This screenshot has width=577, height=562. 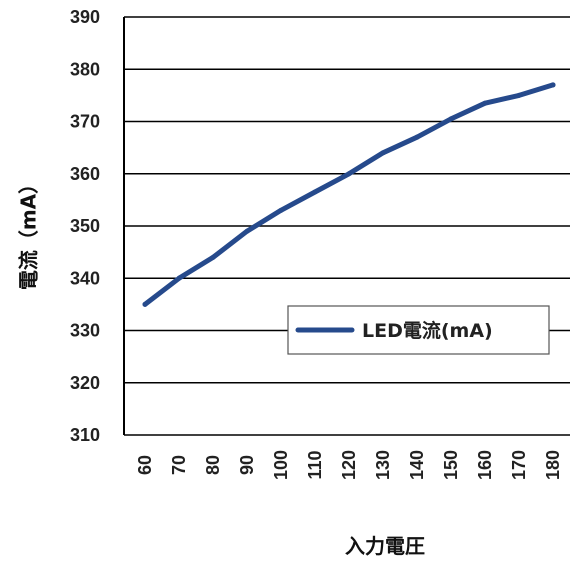 I want to click on y-tick-label-380: 380, so click(x=85, y=69).